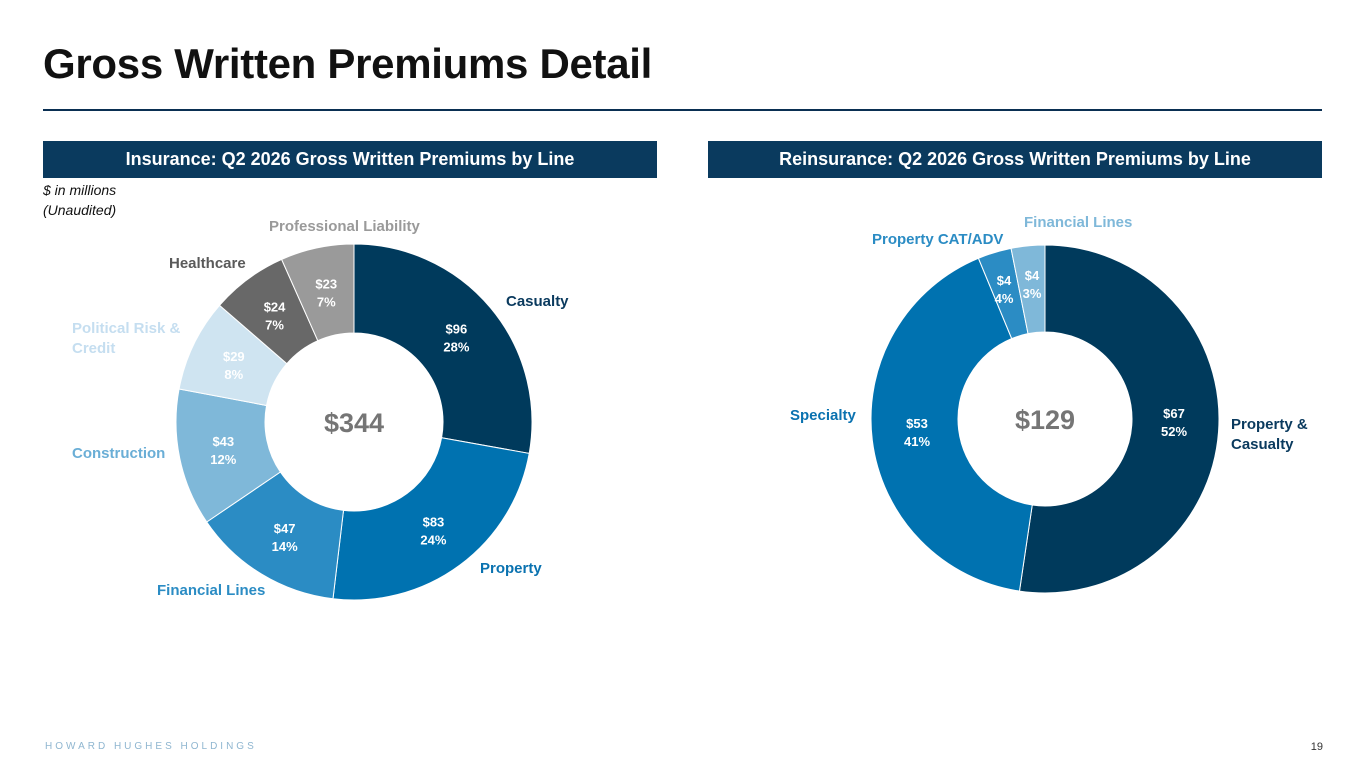 Image resolution: width=1365 pixels, height=768 pixels. What do you see at coordinates (274, 325) in the screenshot?
I see `percent-label-healthcare: 7%` at bounding box center [274, 325].